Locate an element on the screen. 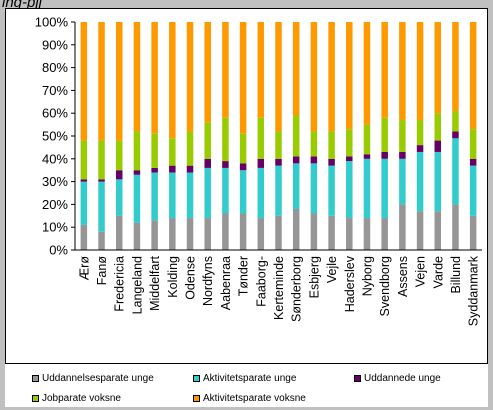 The height and width of the screenshot is (410, 493). y-tick-label: 30% is located at coordinates (55, 181).